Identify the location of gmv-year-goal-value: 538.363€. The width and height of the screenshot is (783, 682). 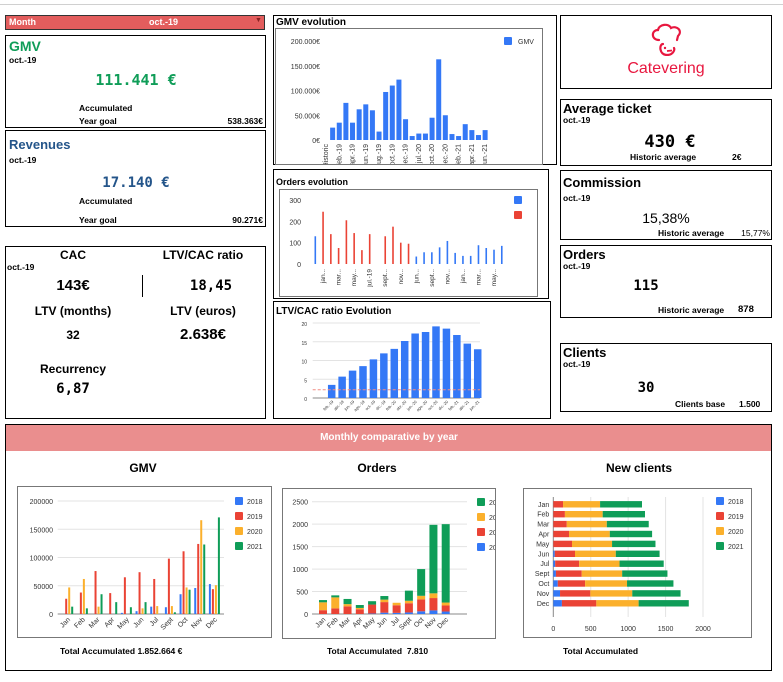
(245, 121).